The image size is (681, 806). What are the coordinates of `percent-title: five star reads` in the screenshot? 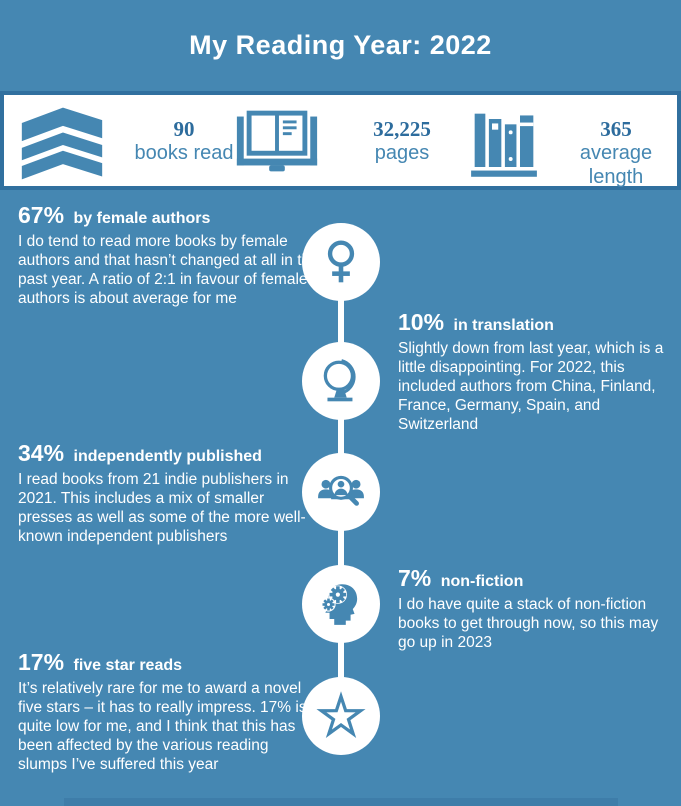 It's located at (128, 665).